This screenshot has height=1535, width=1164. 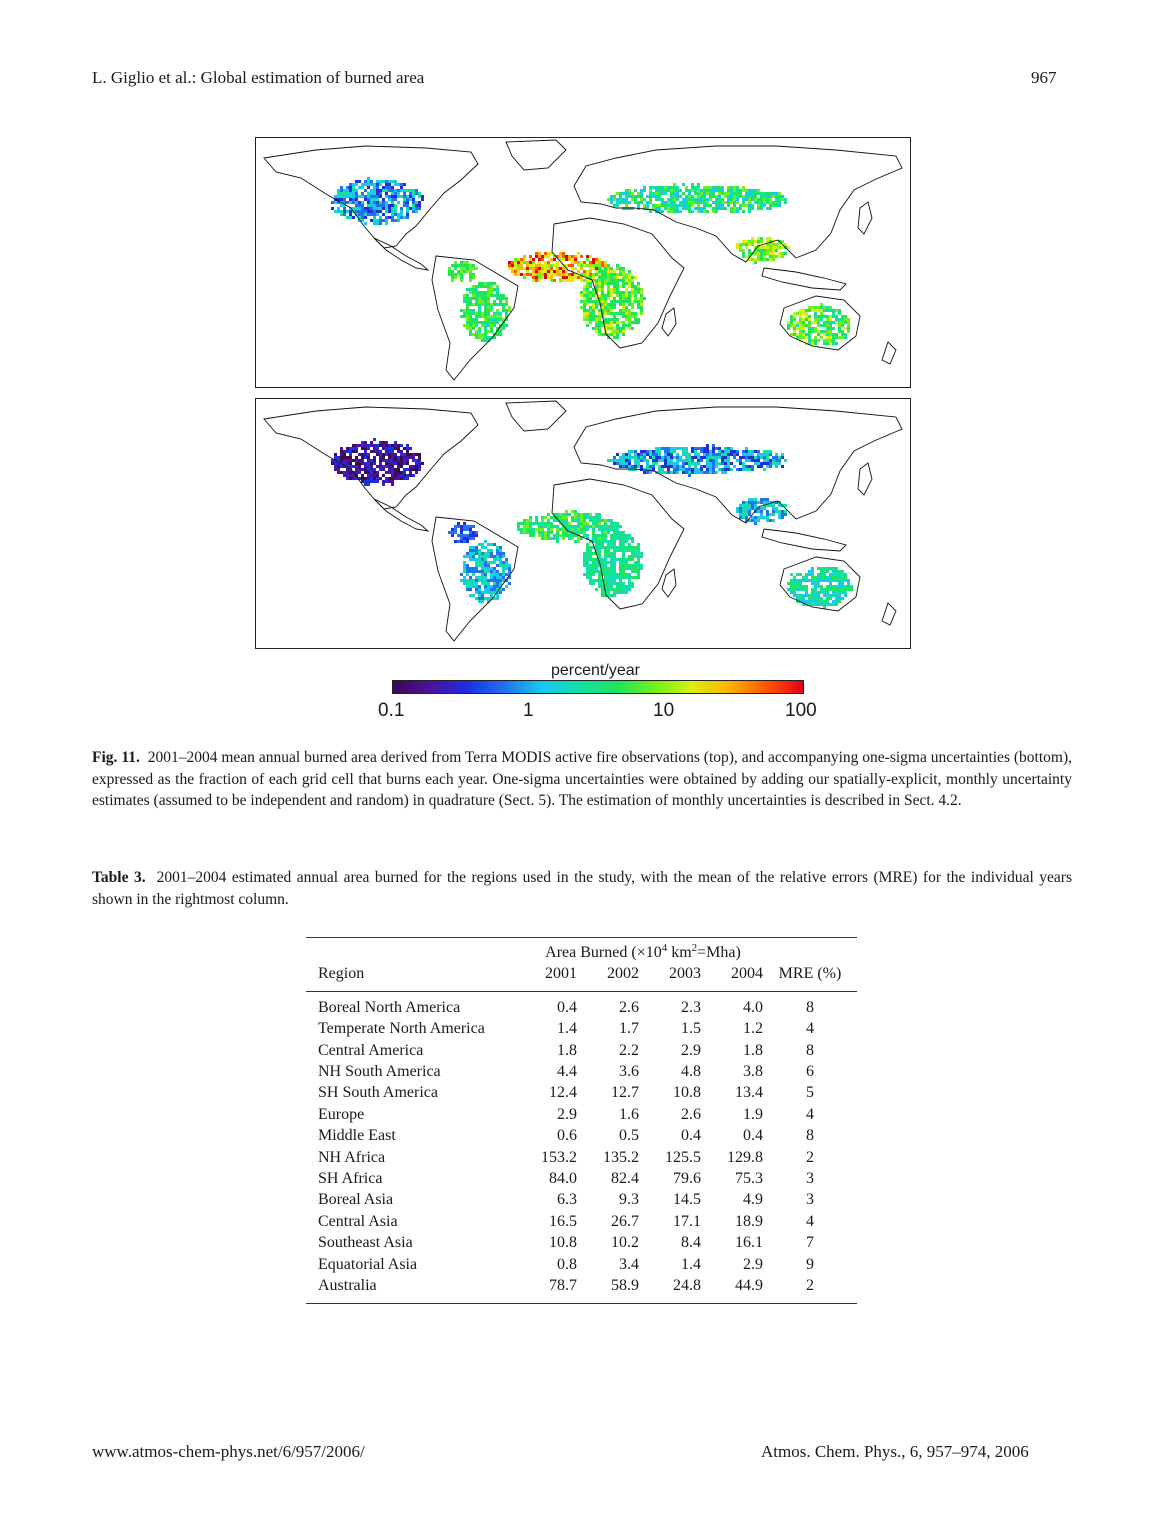 What do you see at coordinates (687, 1221) in the screenshot?
I see `value-cell: 17.1` at bounding box center [687, 1221].